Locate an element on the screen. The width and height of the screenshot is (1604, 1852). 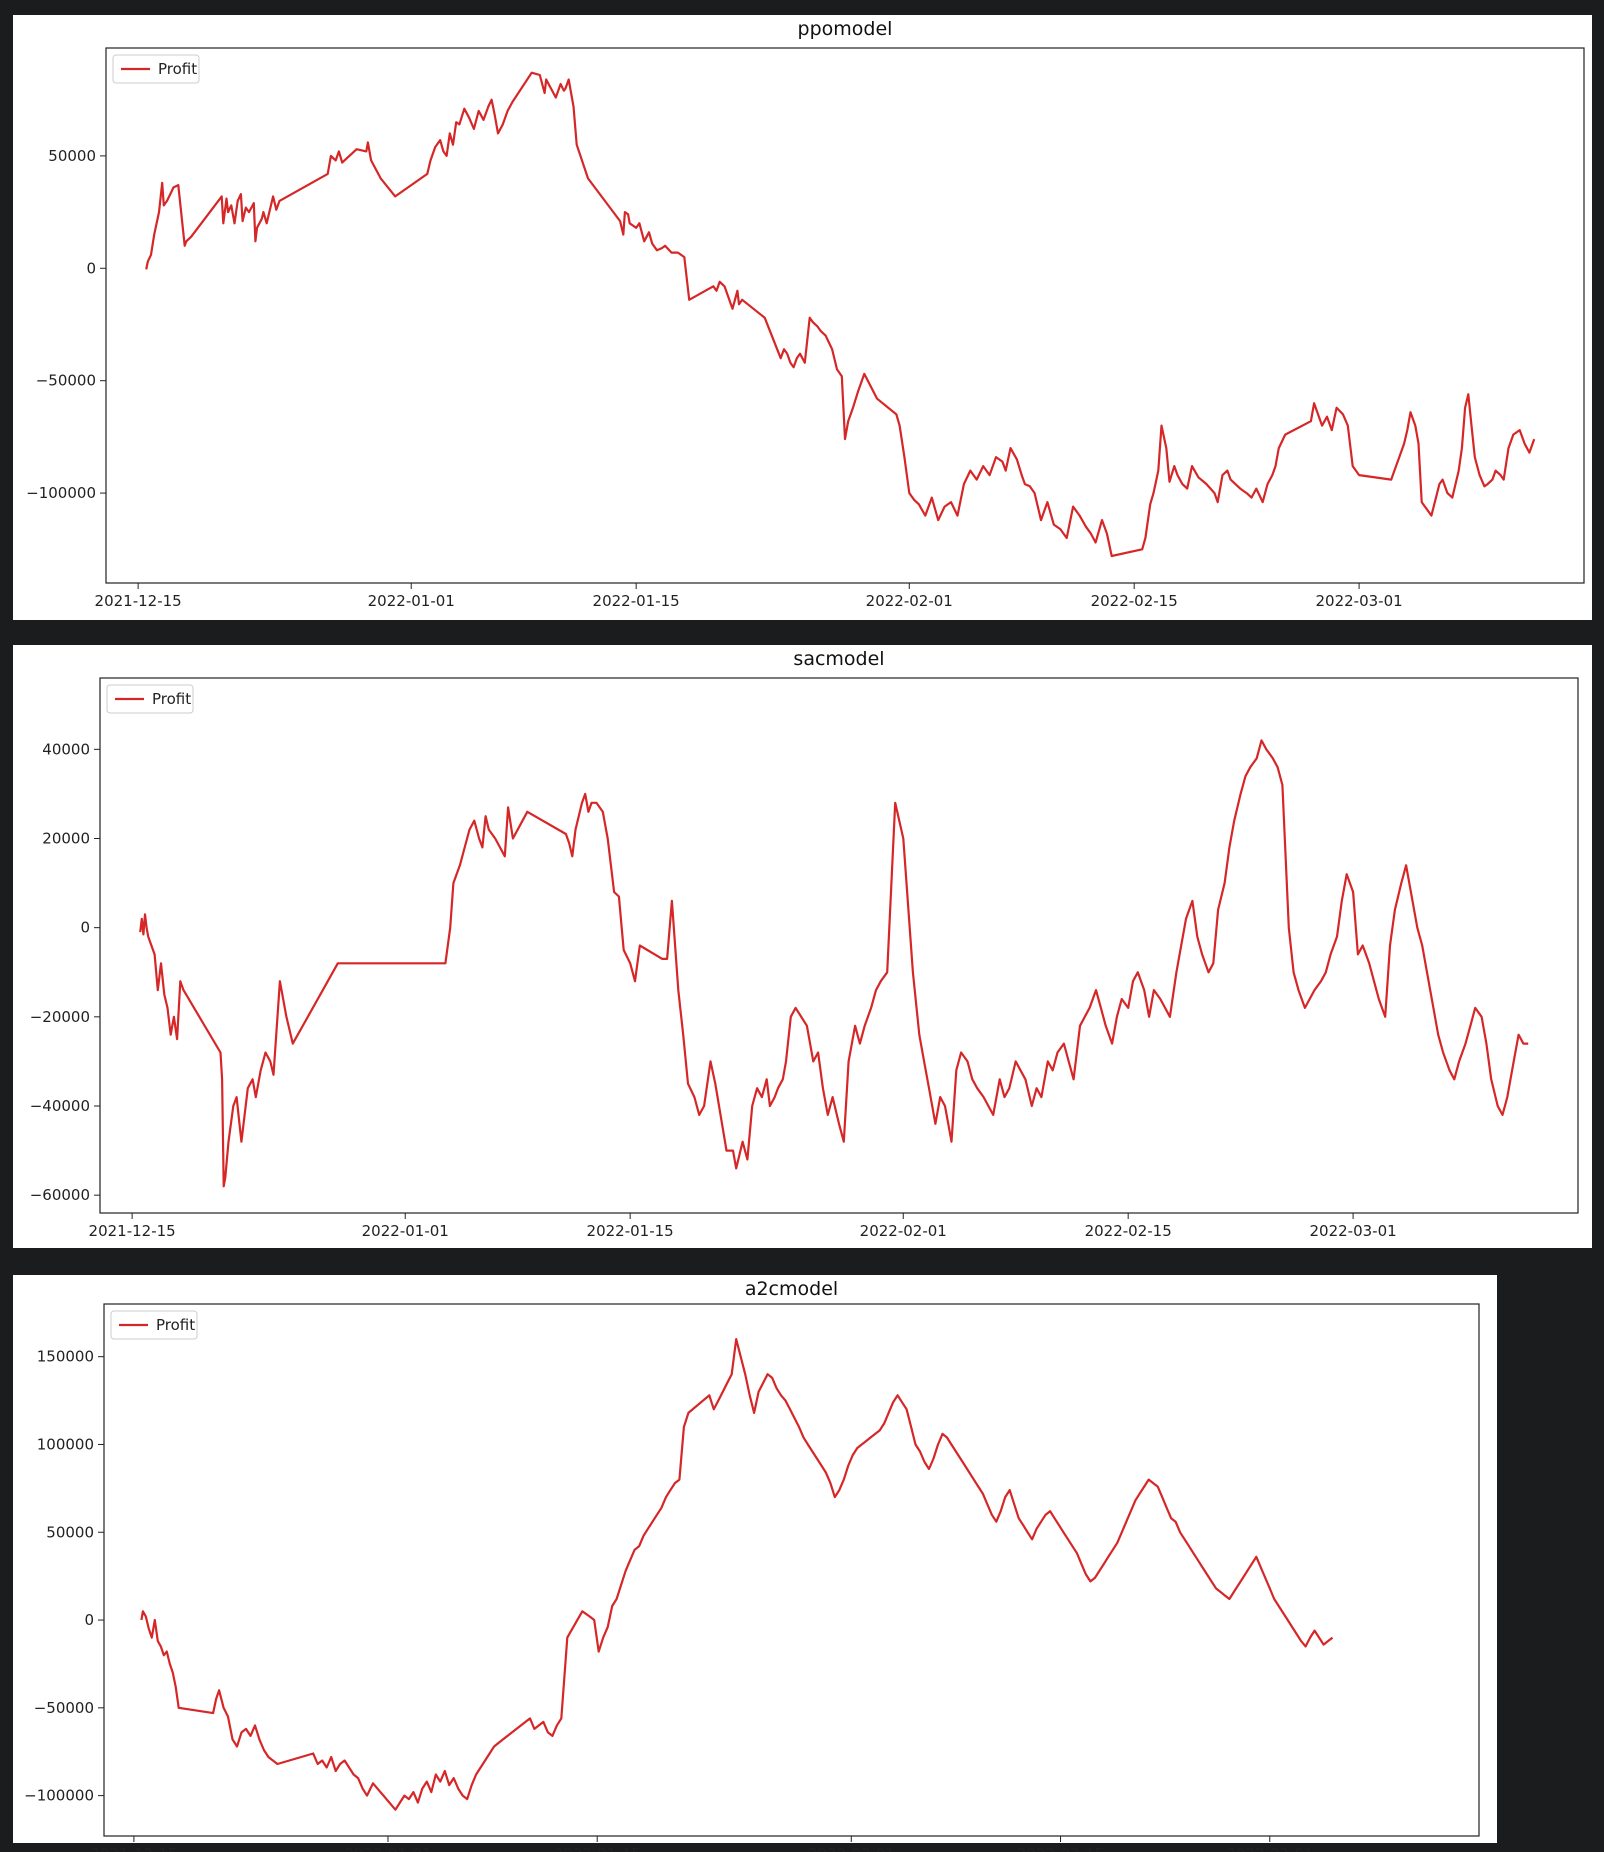
y-tick-label: −20000 is located at coordinates (60, 1017).